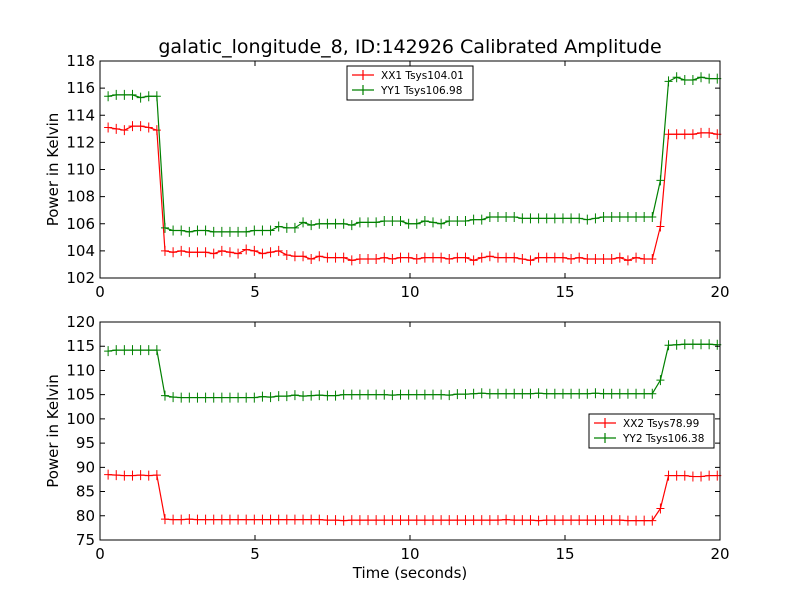 The image size is (800, 604). I want to click on y-tick-label: 75, so click(85, 540).